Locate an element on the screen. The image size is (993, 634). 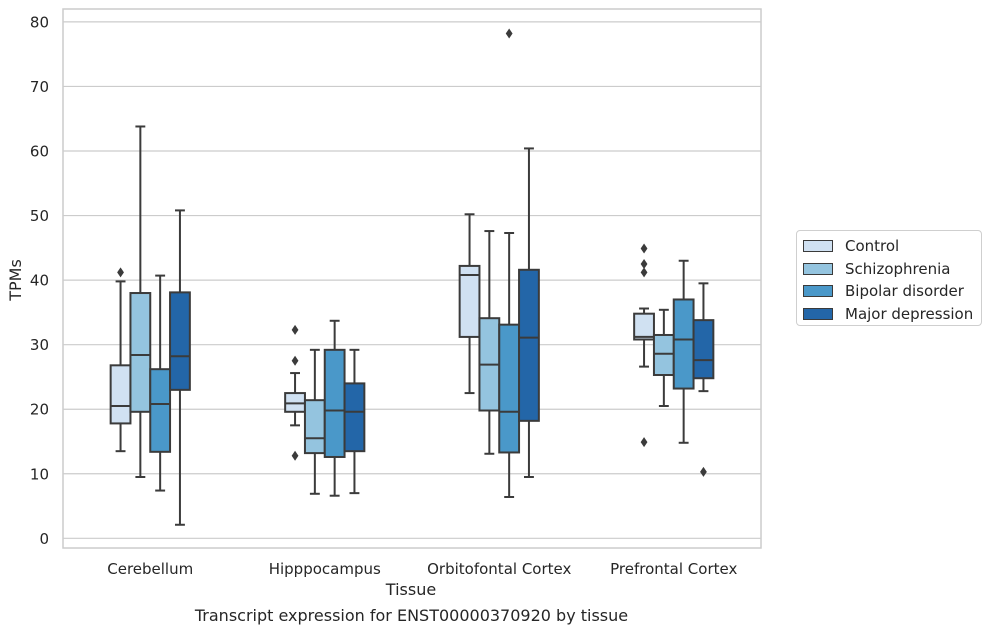
legend-item-schizophrenia: Schizophrenia is located at coordinates (892, 269).